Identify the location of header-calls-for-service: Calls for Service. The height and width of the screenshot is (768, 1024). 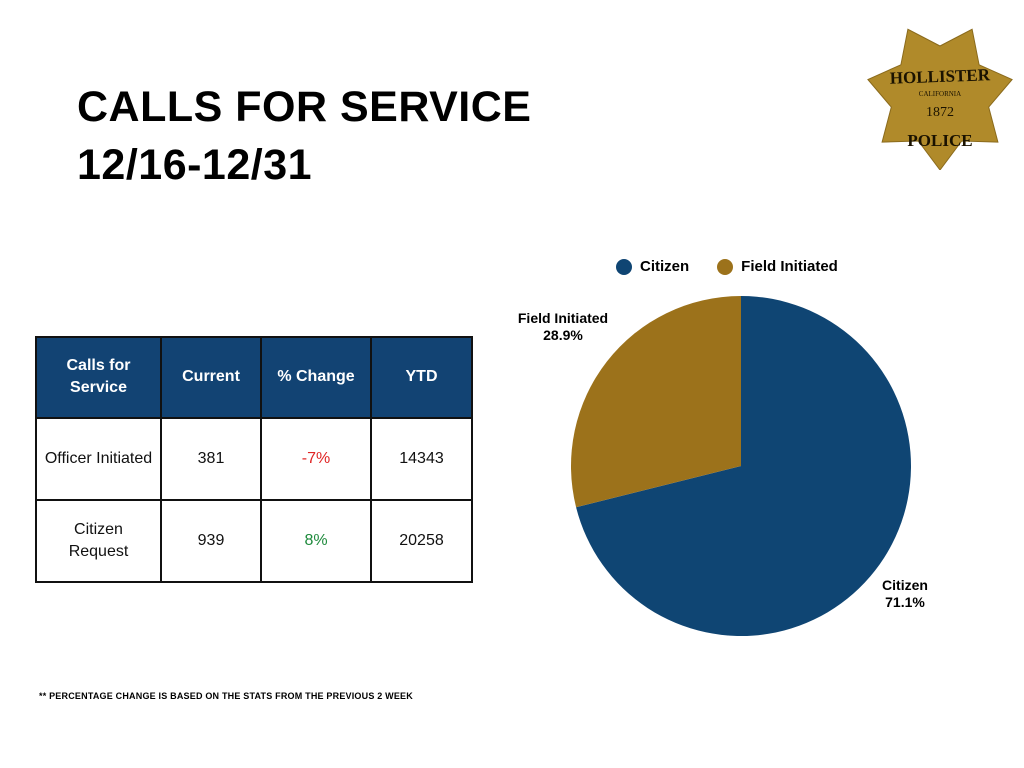
(98, 377).